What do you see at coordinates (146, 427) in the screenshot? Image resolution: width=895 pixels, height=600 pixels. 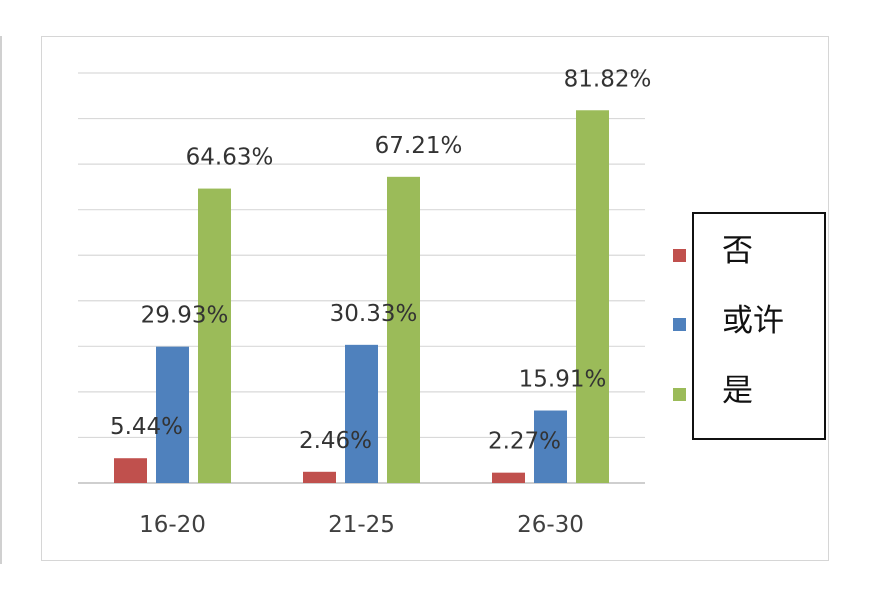 I see `data-label: 5.44%` at bounding box center [146, 427].